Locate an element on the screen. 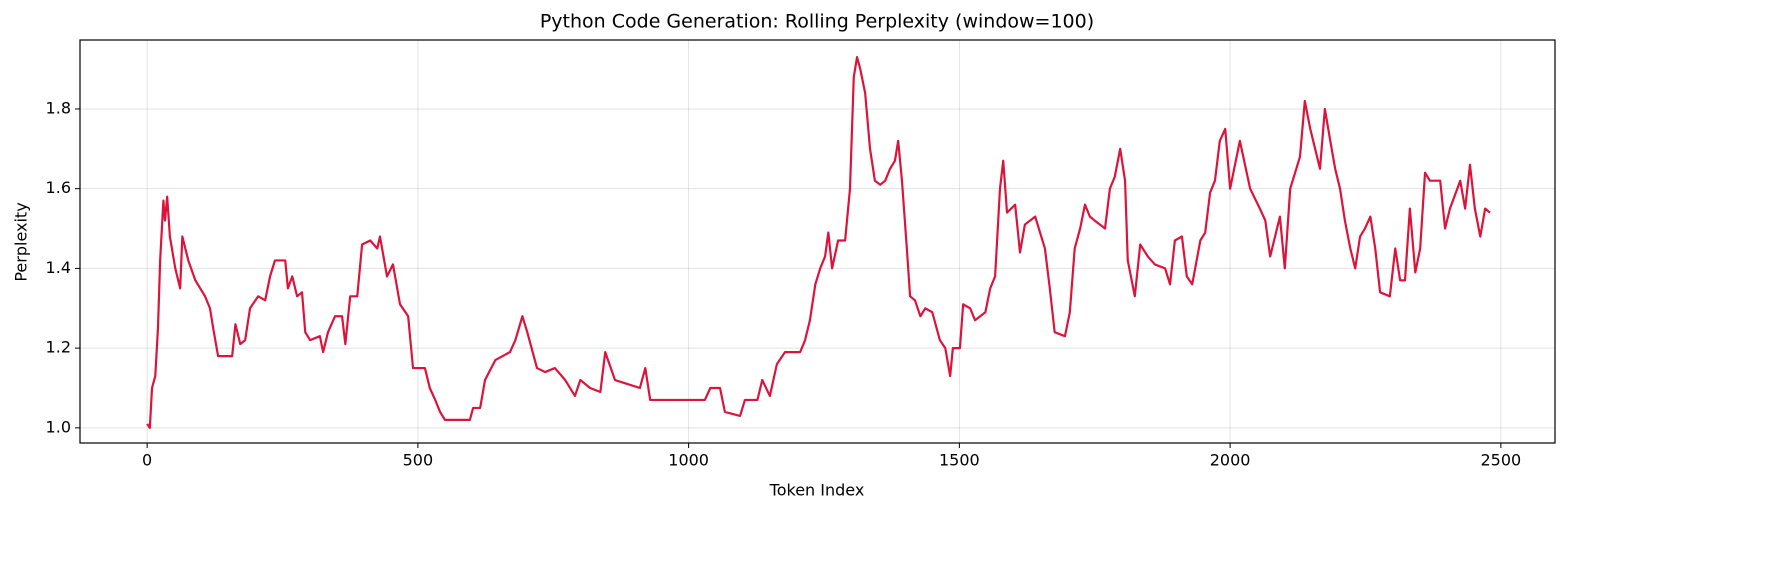 This screenshot has height=584, width=1785. y-tick-label: 1.6 is located at coordinates (58, 187).